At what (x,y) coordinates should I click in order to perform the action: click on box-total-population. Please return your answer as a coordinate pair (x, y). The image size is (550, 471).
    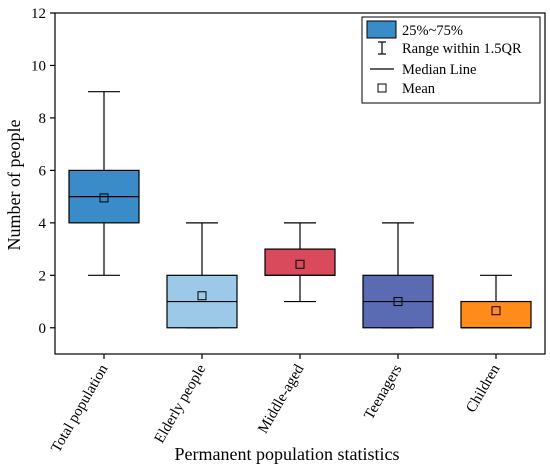
    Looking at the image, I should click on (104, 183).